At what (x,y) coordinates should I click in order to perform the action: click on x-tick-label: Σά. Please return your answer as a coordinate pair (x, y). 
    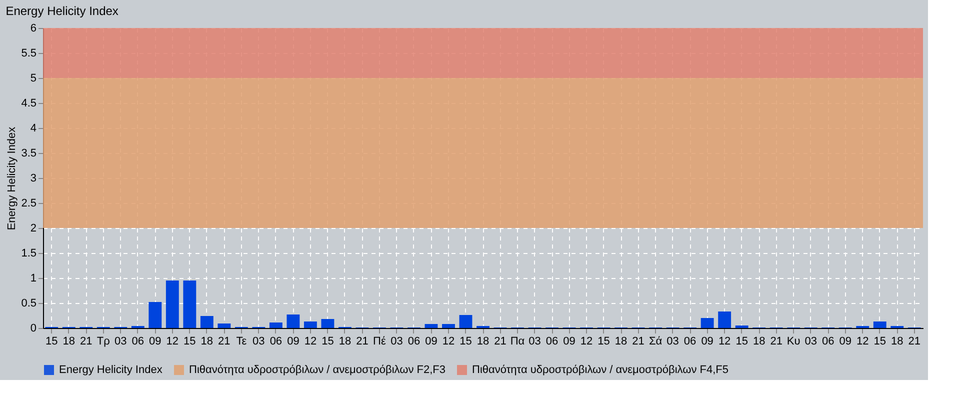
    Looking at the image, I should click on (655, 342).